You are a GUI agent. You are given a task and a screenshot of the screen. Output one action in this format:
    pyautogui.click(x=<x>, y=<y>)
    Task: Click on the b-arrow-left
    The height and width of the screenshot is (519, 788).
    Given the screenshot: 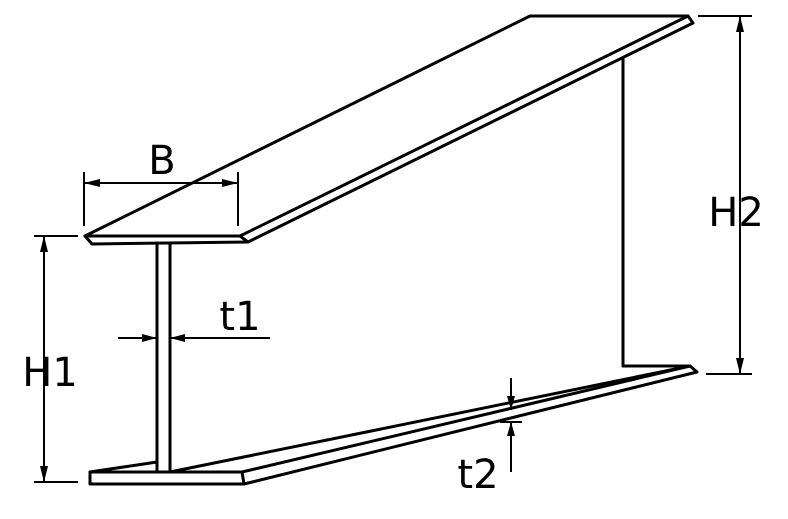 What is the action you would take?
    pyautogui.click(x=92, y=183)
    